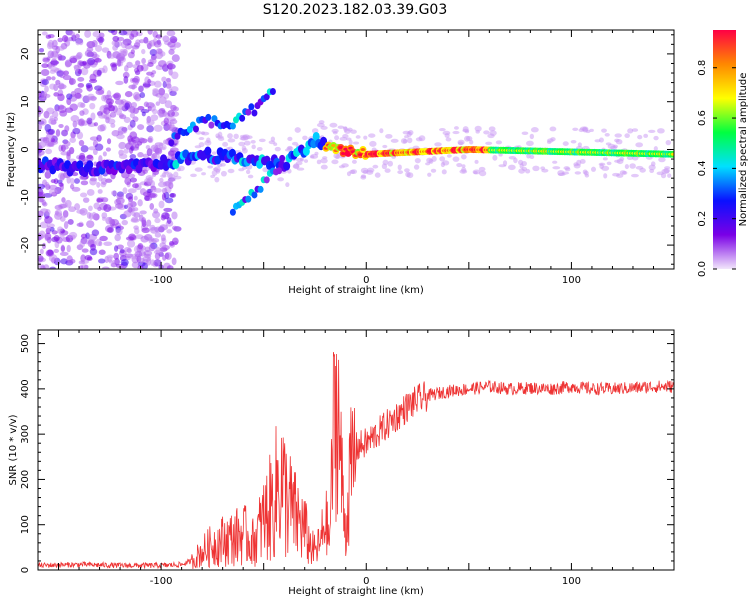  What do you see at coordinates (25, 197) in the screenshot?
I see `spectrogram-y-tick-label: -10` at bounding box center [25, 197].